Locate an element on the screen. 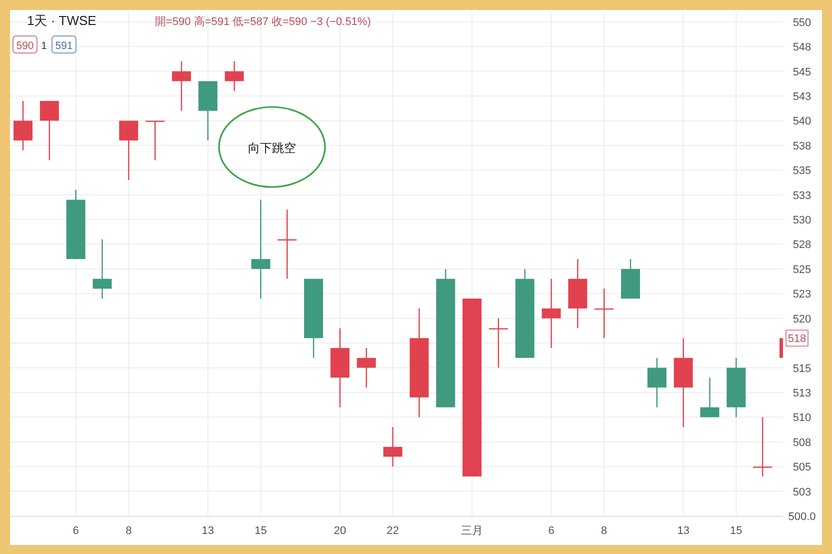  y-tick-label: 520 is located at coordinates (802, 319).